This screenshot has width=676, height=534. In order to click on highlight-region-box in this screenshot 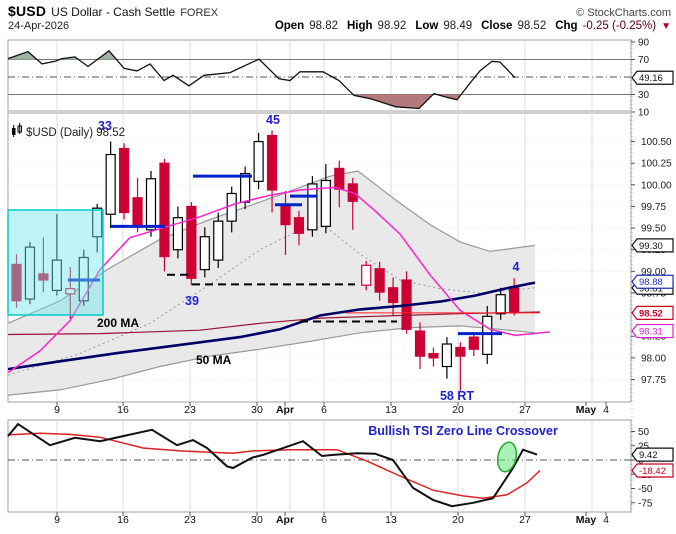, I will do `click(55, 262)`.